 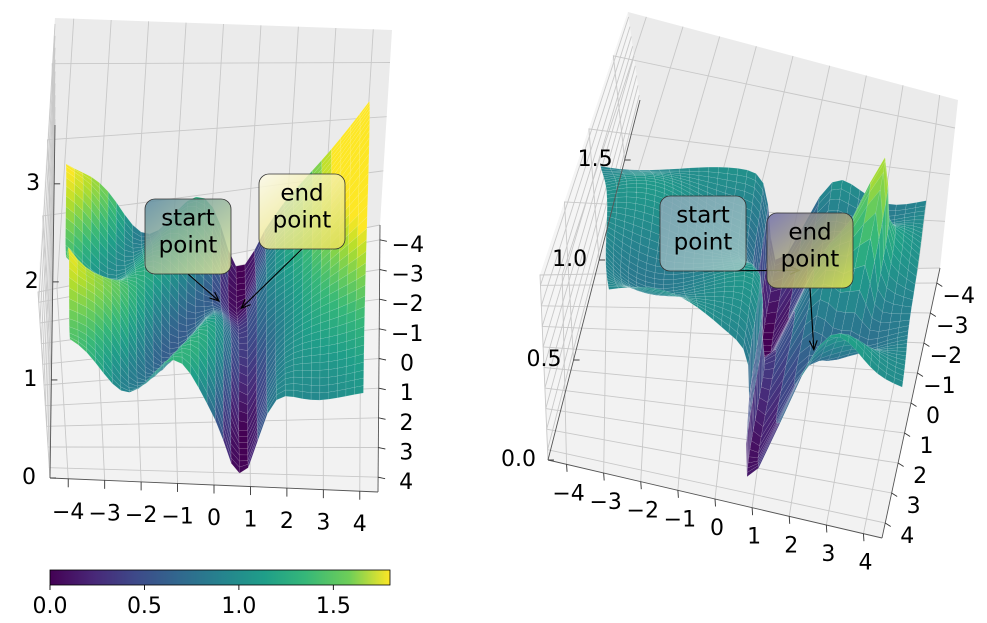 I want to click on colorbar-tick-label: 0.0, so click(x=50, y=606).